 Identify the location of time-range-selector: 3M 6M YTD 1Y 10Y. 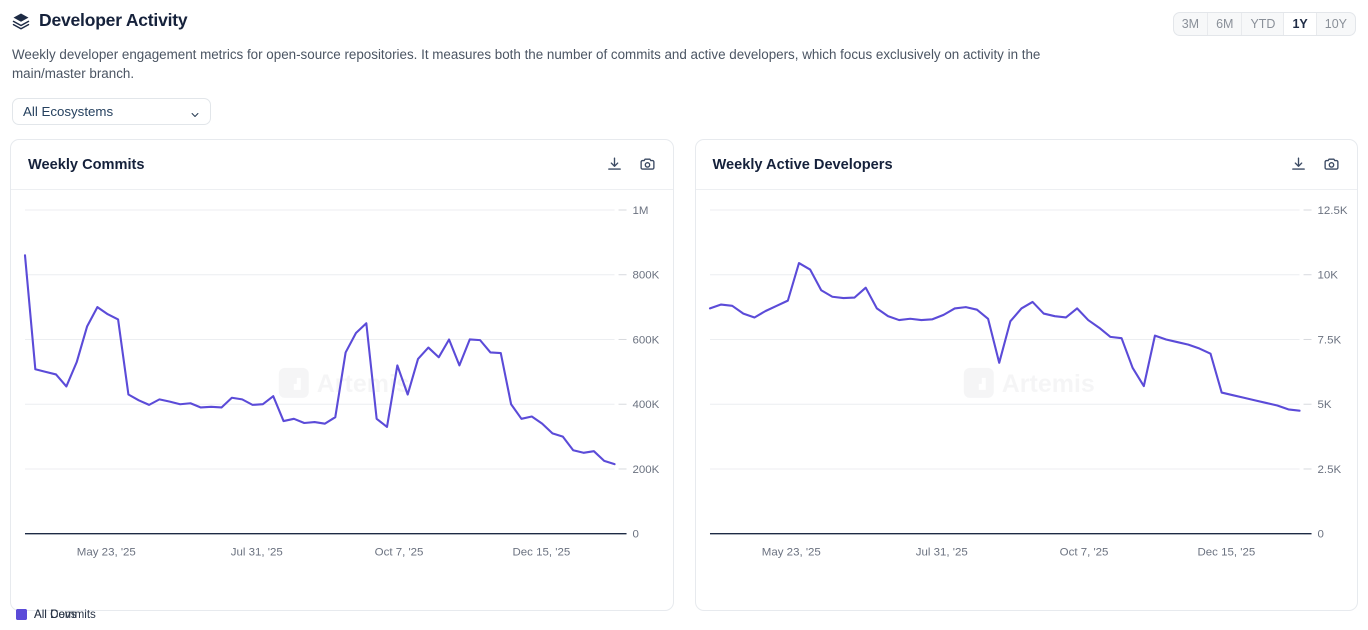
(1264, 24).